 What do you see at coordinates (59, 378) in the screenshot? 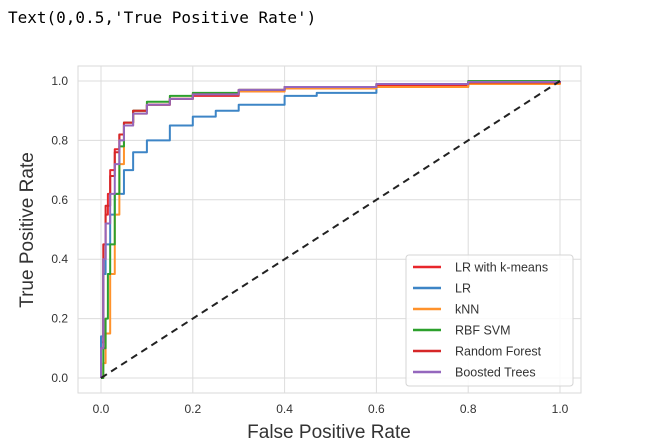
I see `y-tick-label: 0.0` at bounding box center [59, 378].